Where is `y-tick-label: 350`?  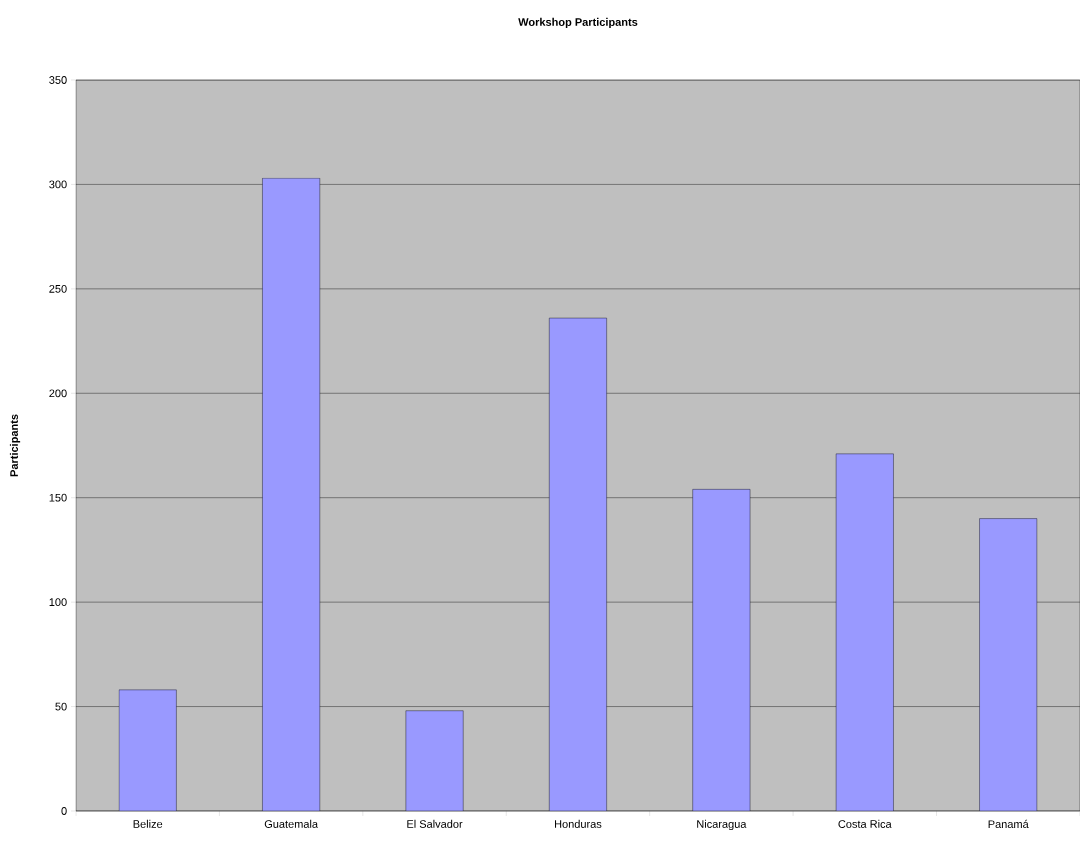 y-tick-label: 350 is located at coordinates (58, 80).